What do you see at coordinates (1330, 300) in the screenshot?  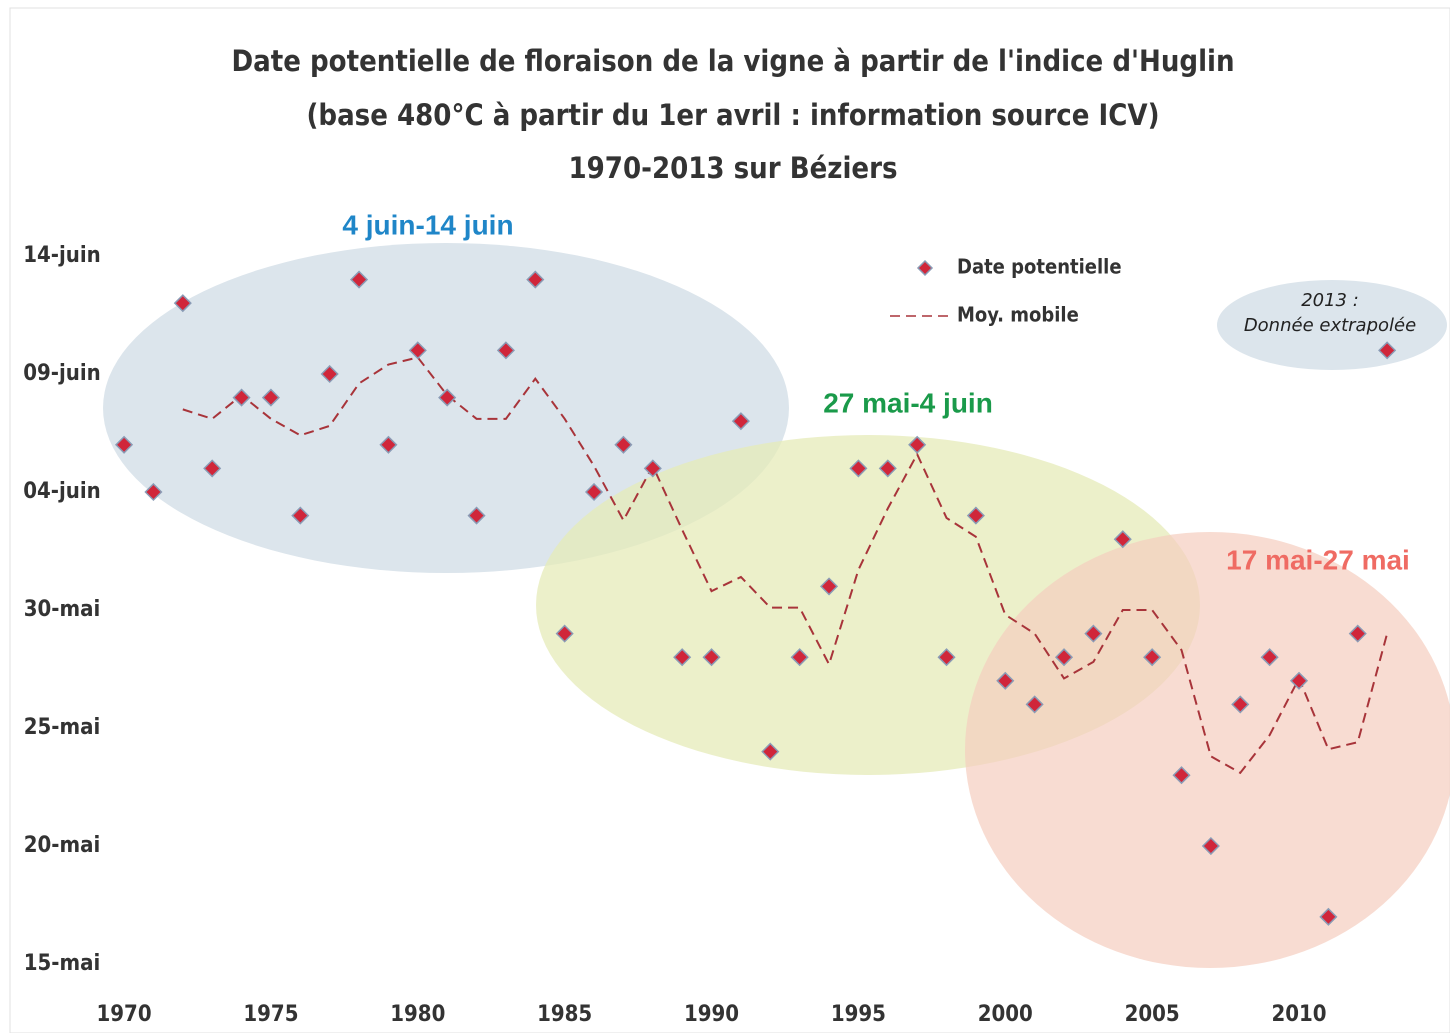 I see `annotation: 2013 :` at bounding box center [1330, 300].